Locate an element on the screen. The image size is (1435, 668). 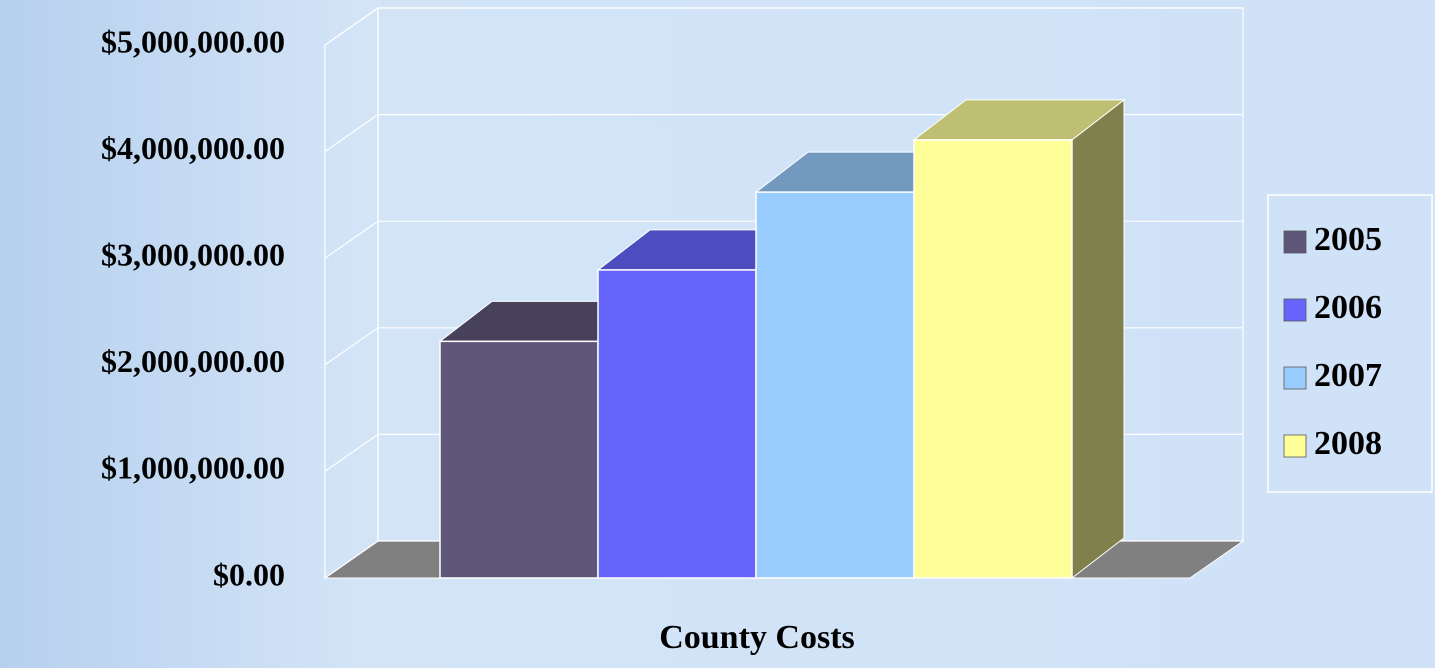
legend-label: 2006 is located at coordinates (1348, 307).